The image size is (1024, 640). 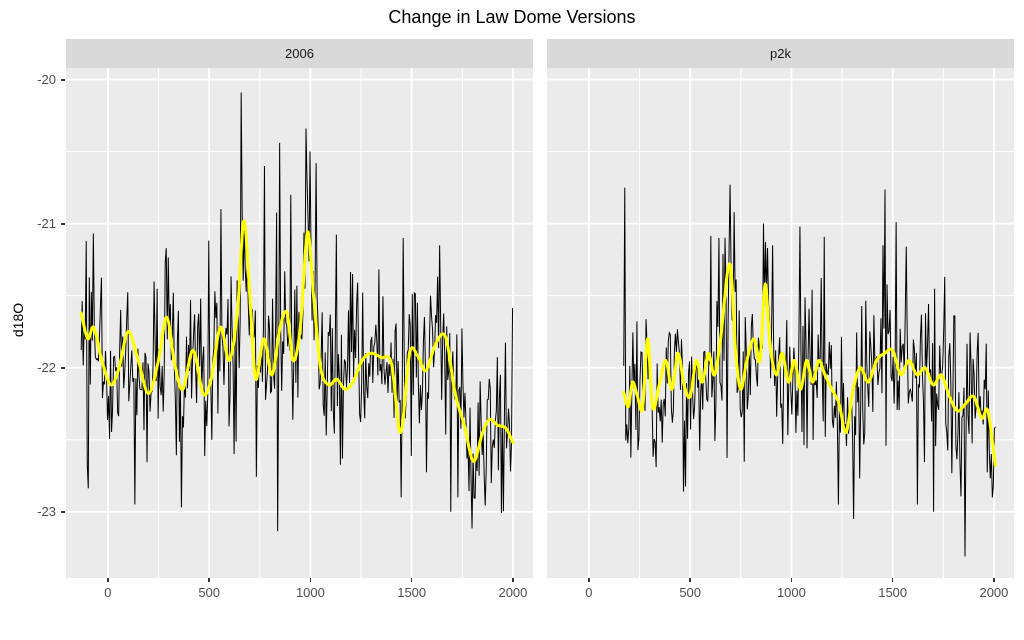 I want to click on facet-strip-label: 2006, so click(x=299, y=53).